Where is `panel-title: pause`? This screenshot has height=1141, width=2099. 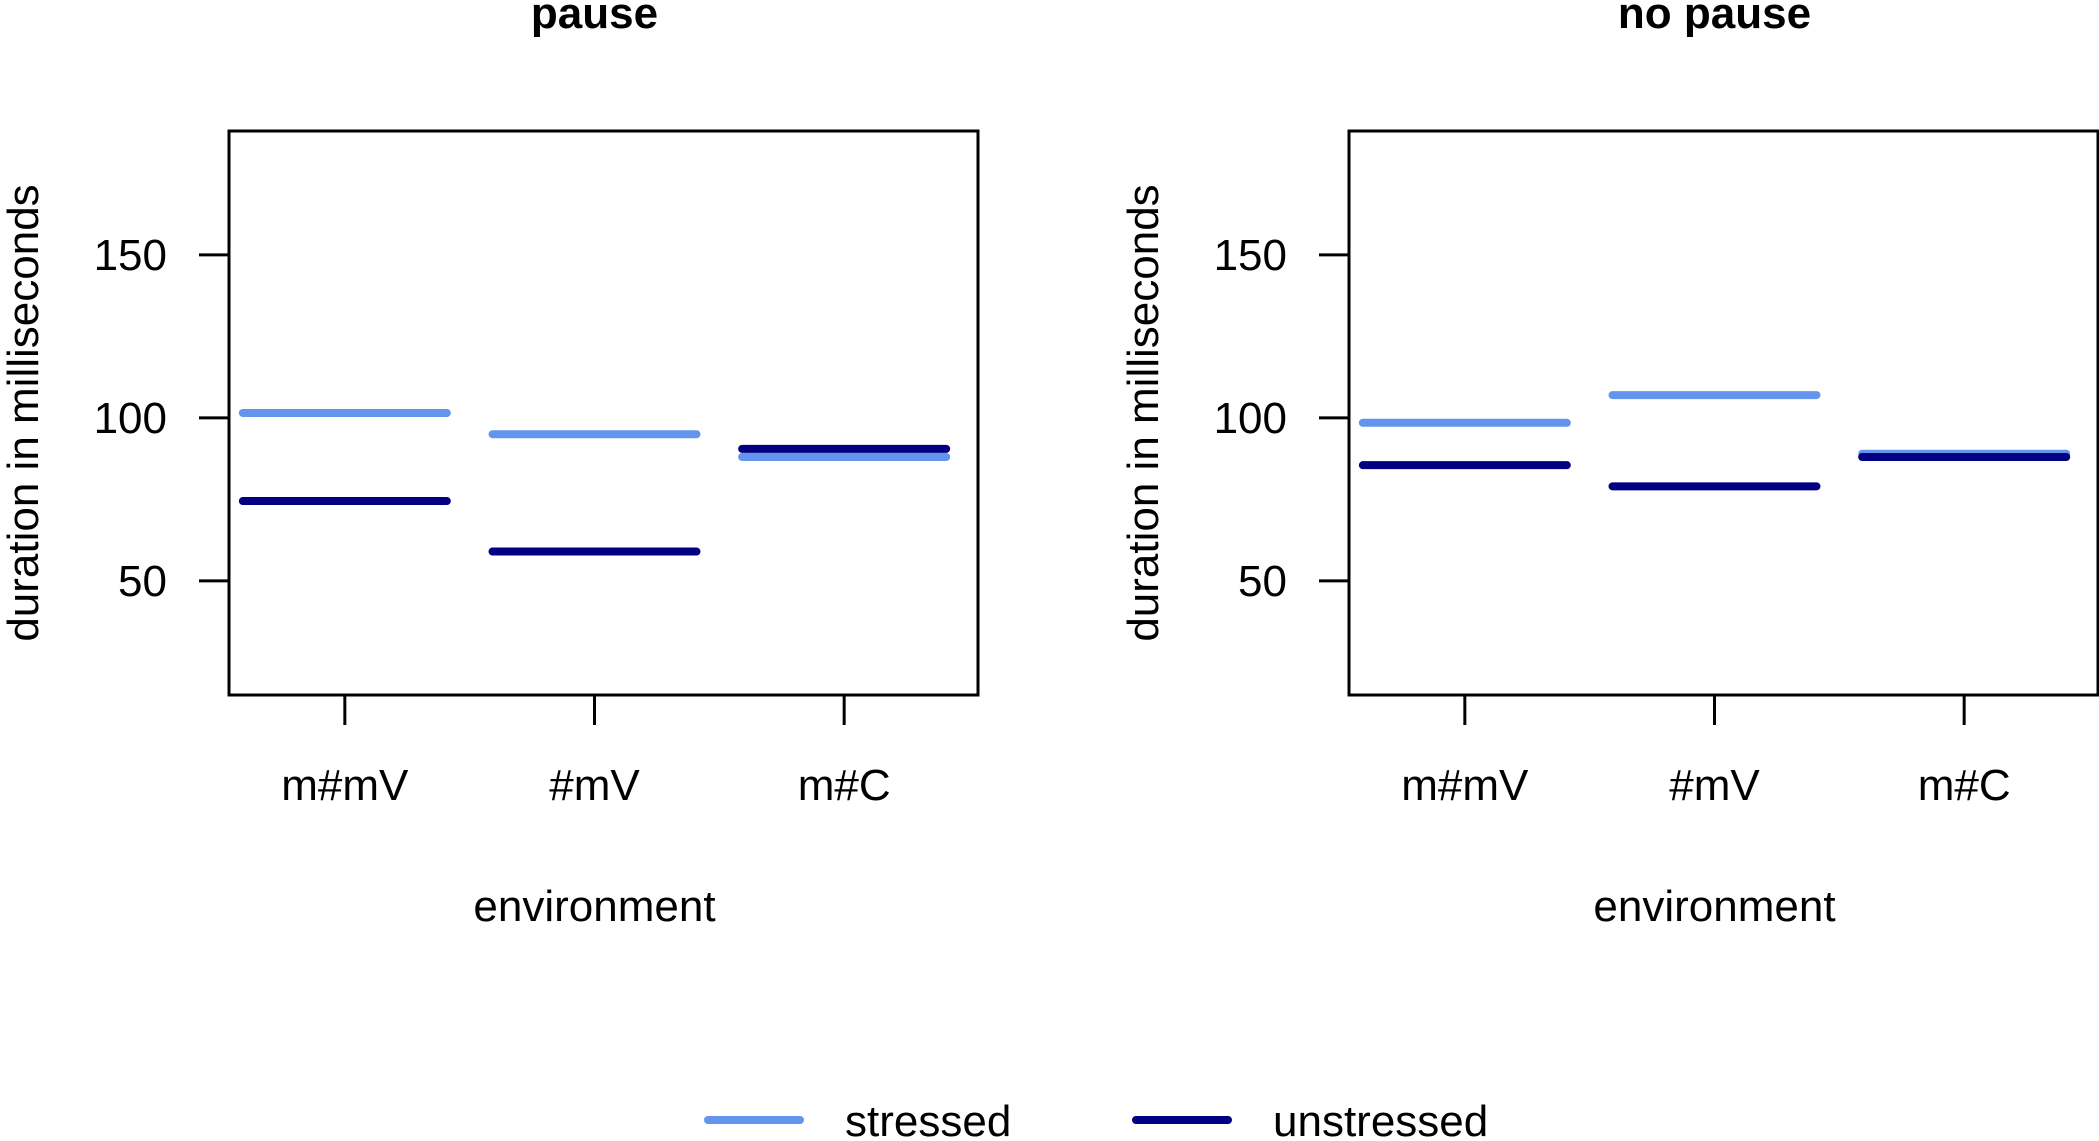
panel-title: pause is located at coordinates (594, 19).